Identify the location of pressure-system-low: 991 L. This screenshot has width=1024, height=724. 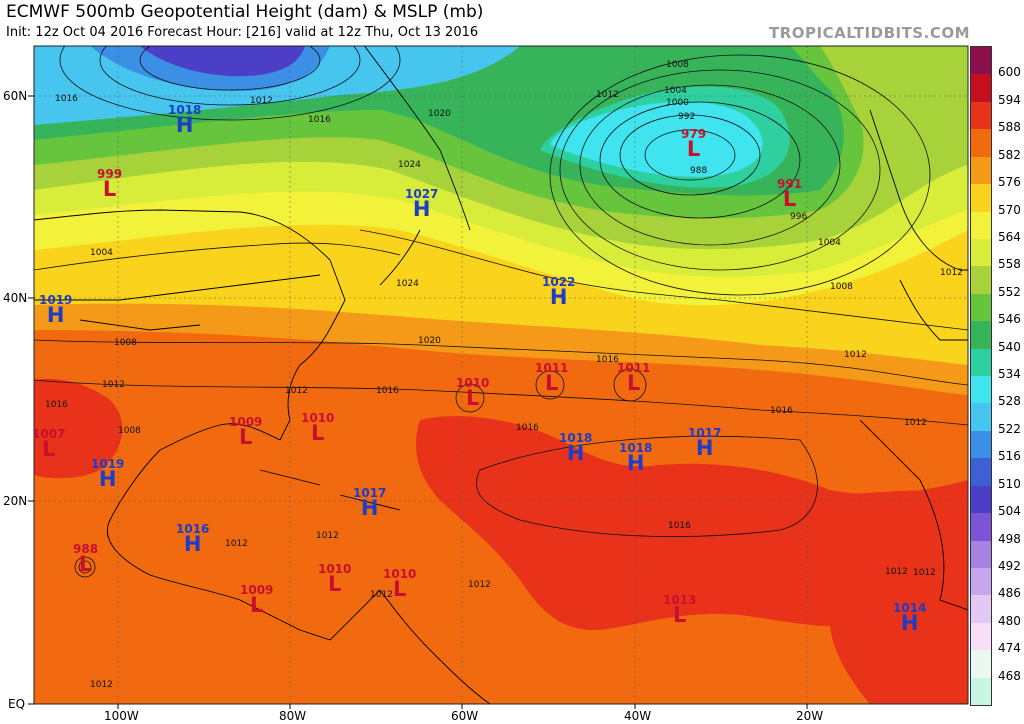
(790, 194).